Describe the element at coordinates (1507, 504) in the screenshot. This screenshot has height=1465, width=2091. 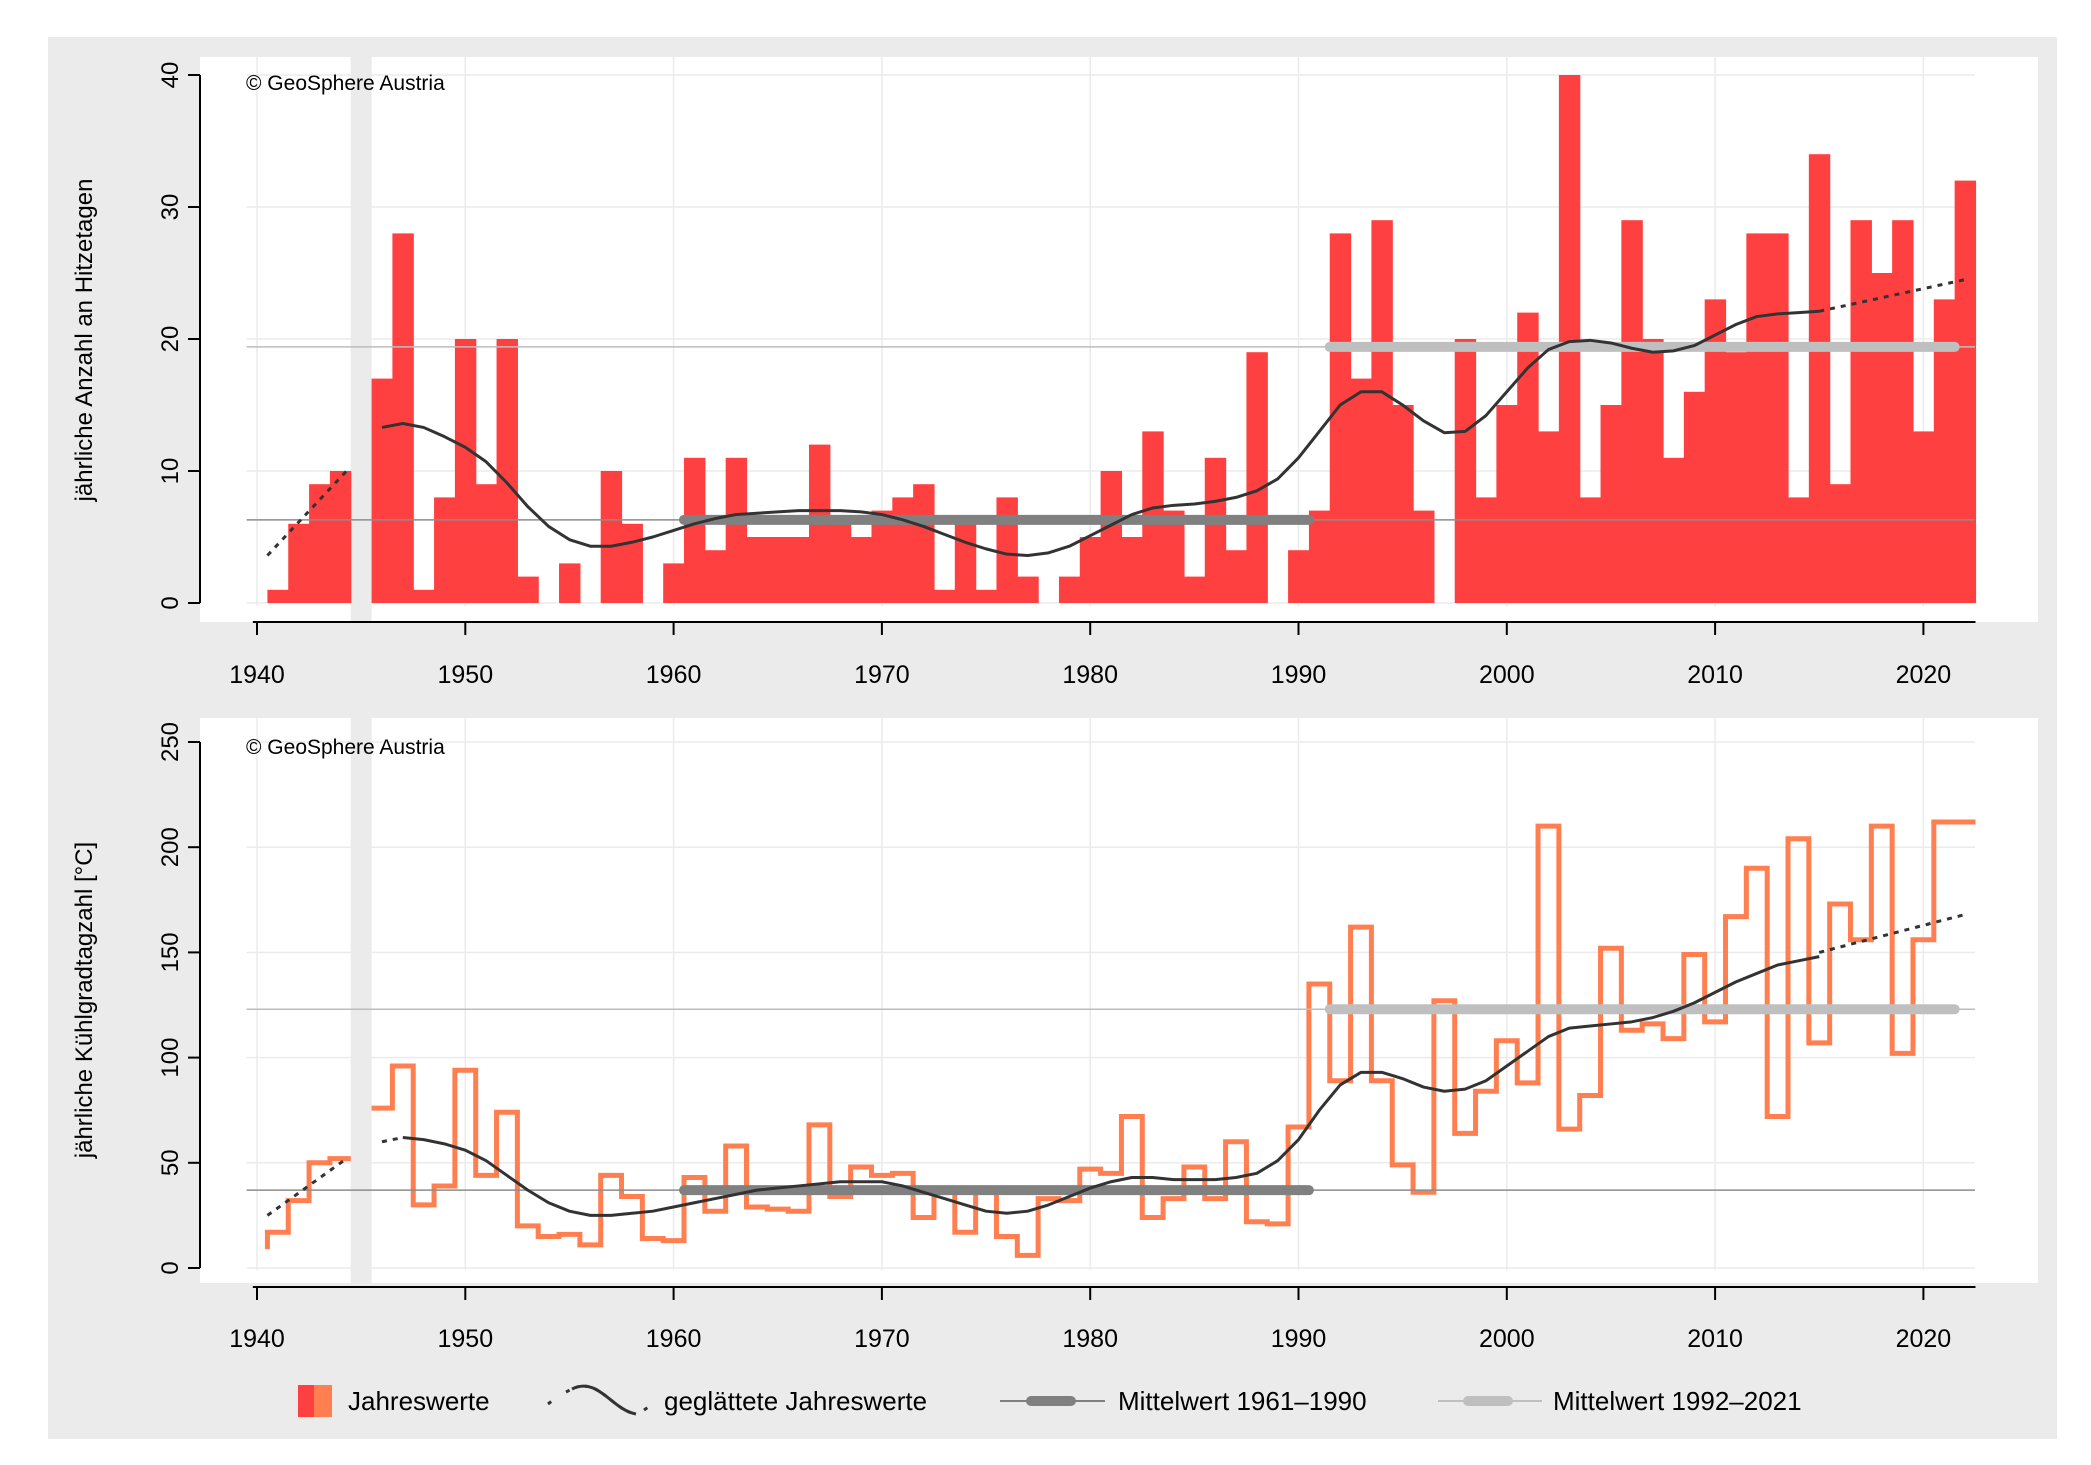
I see `bar-2000` at that location.